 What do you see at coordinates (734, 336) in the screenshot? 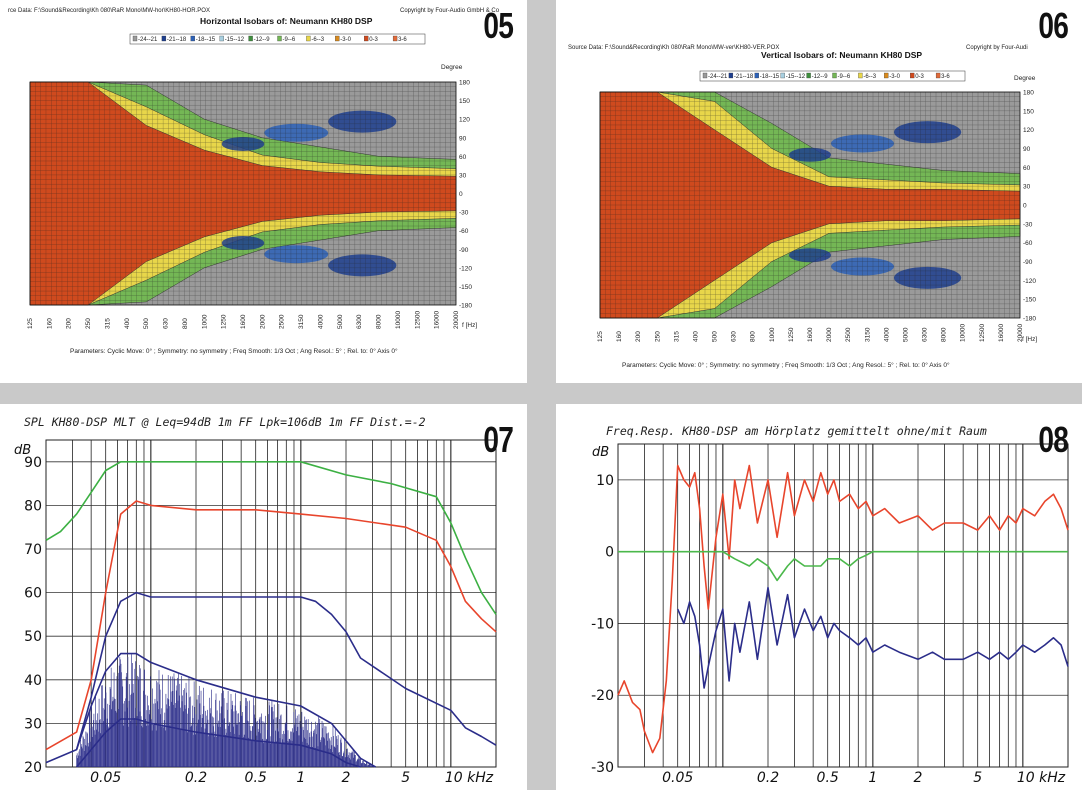
I see `x-tick-label: 630` at bounding box center [734, 336].